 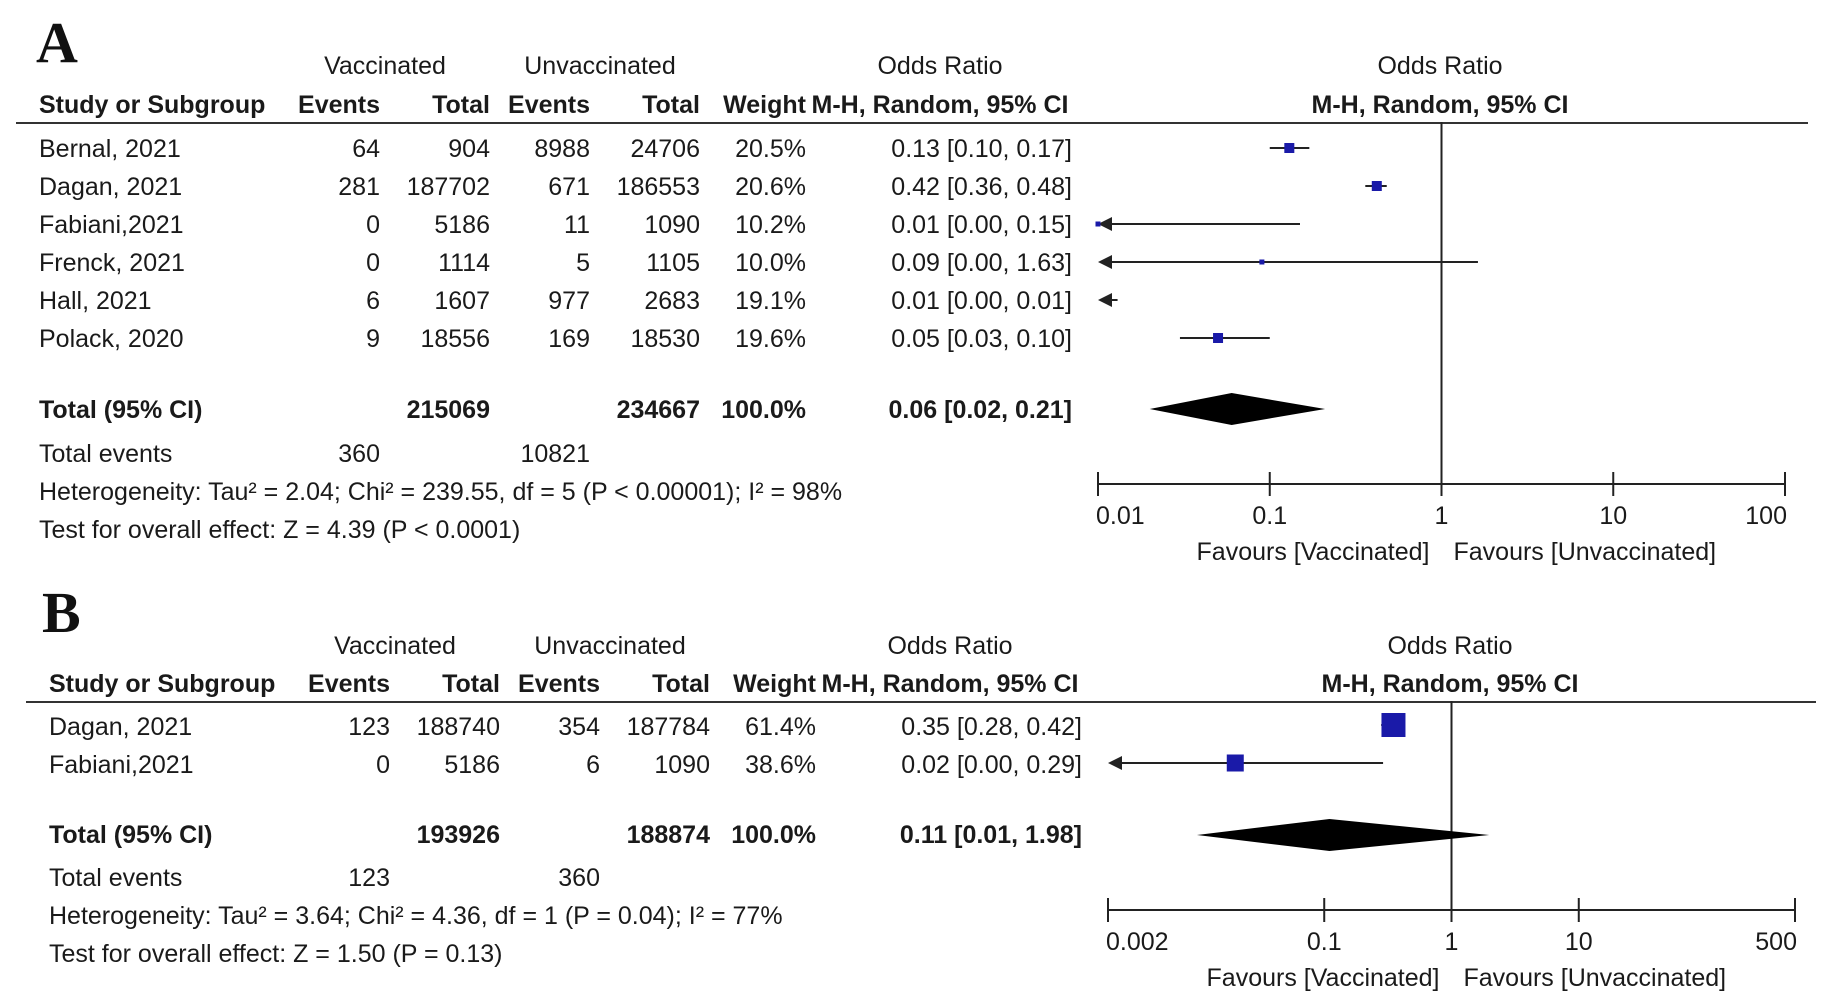 What do you see at coordinates (668, 727) in the screenshot?
I see `unvac-total: 187784` at bounding box center [668, 727].